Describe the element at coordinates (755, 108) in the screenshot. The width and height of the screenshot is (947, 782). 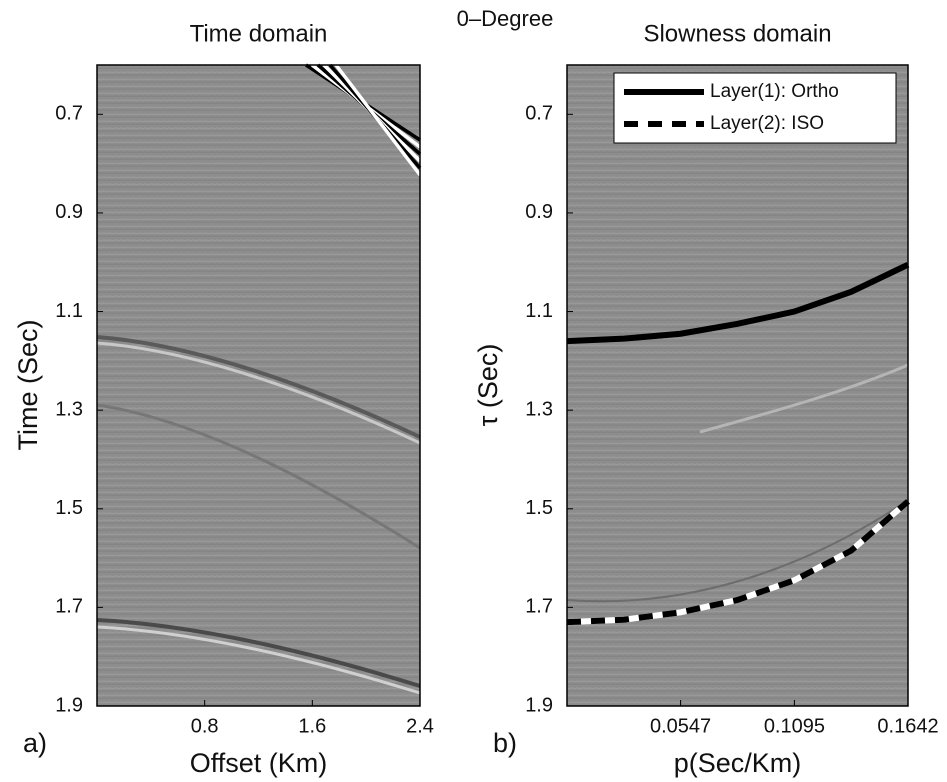
I see `legend-box` at that location.